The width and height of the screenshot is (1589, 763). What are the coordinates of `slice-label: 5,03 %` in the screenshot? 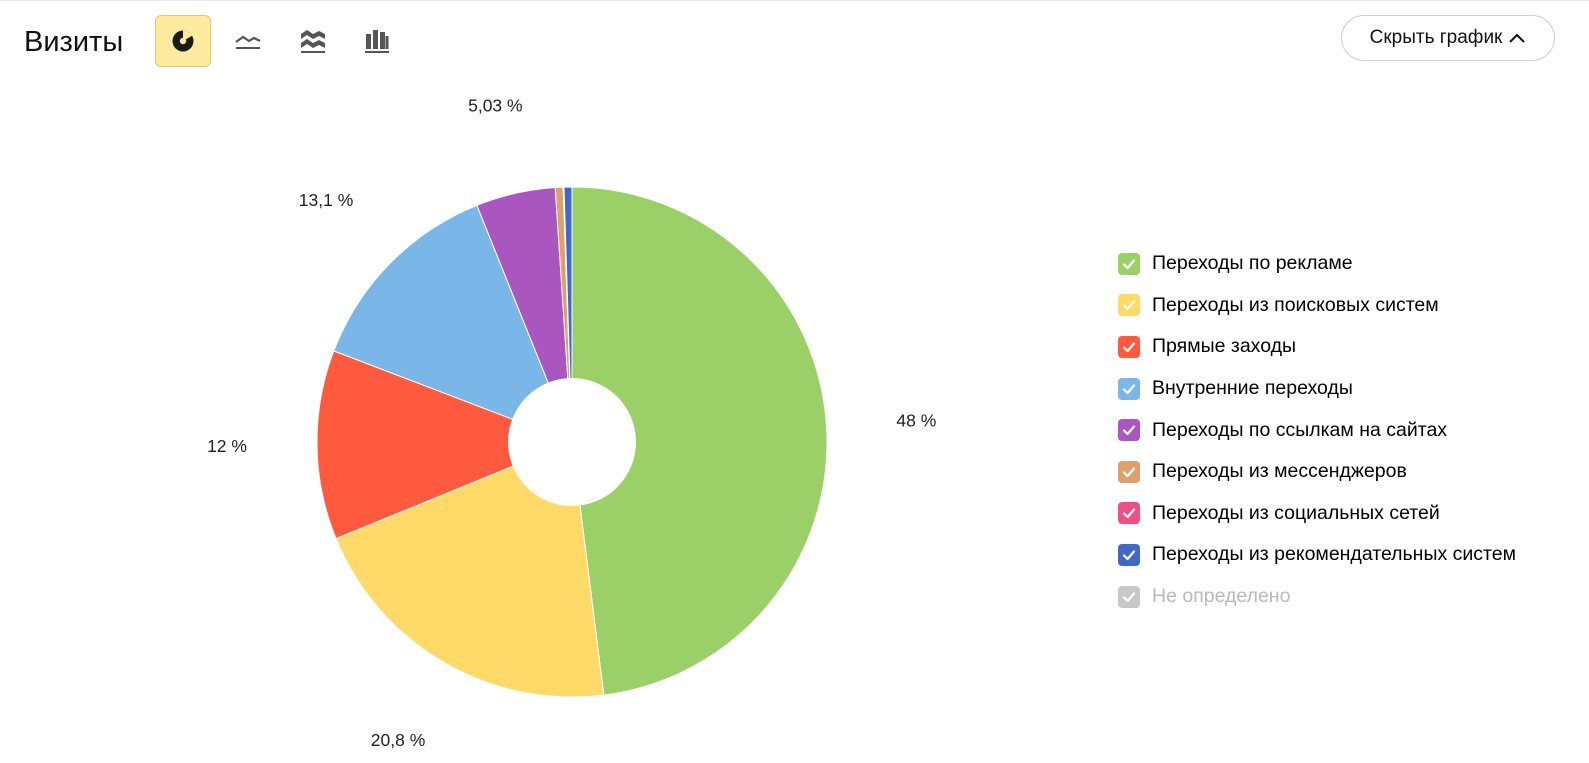 It's located at (495, 106).